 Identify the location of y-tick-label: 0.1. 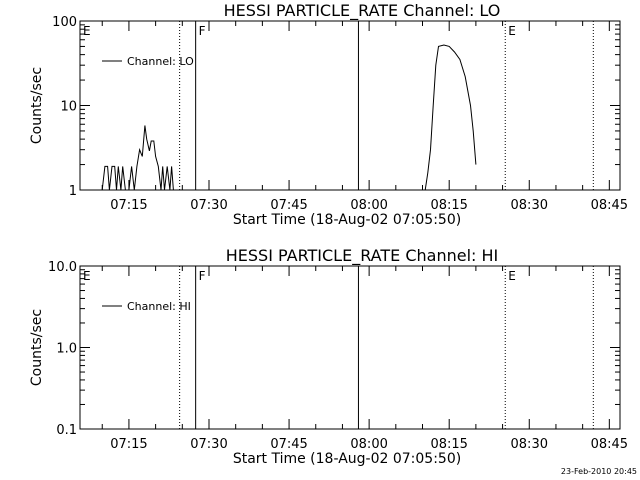
(66, 430).